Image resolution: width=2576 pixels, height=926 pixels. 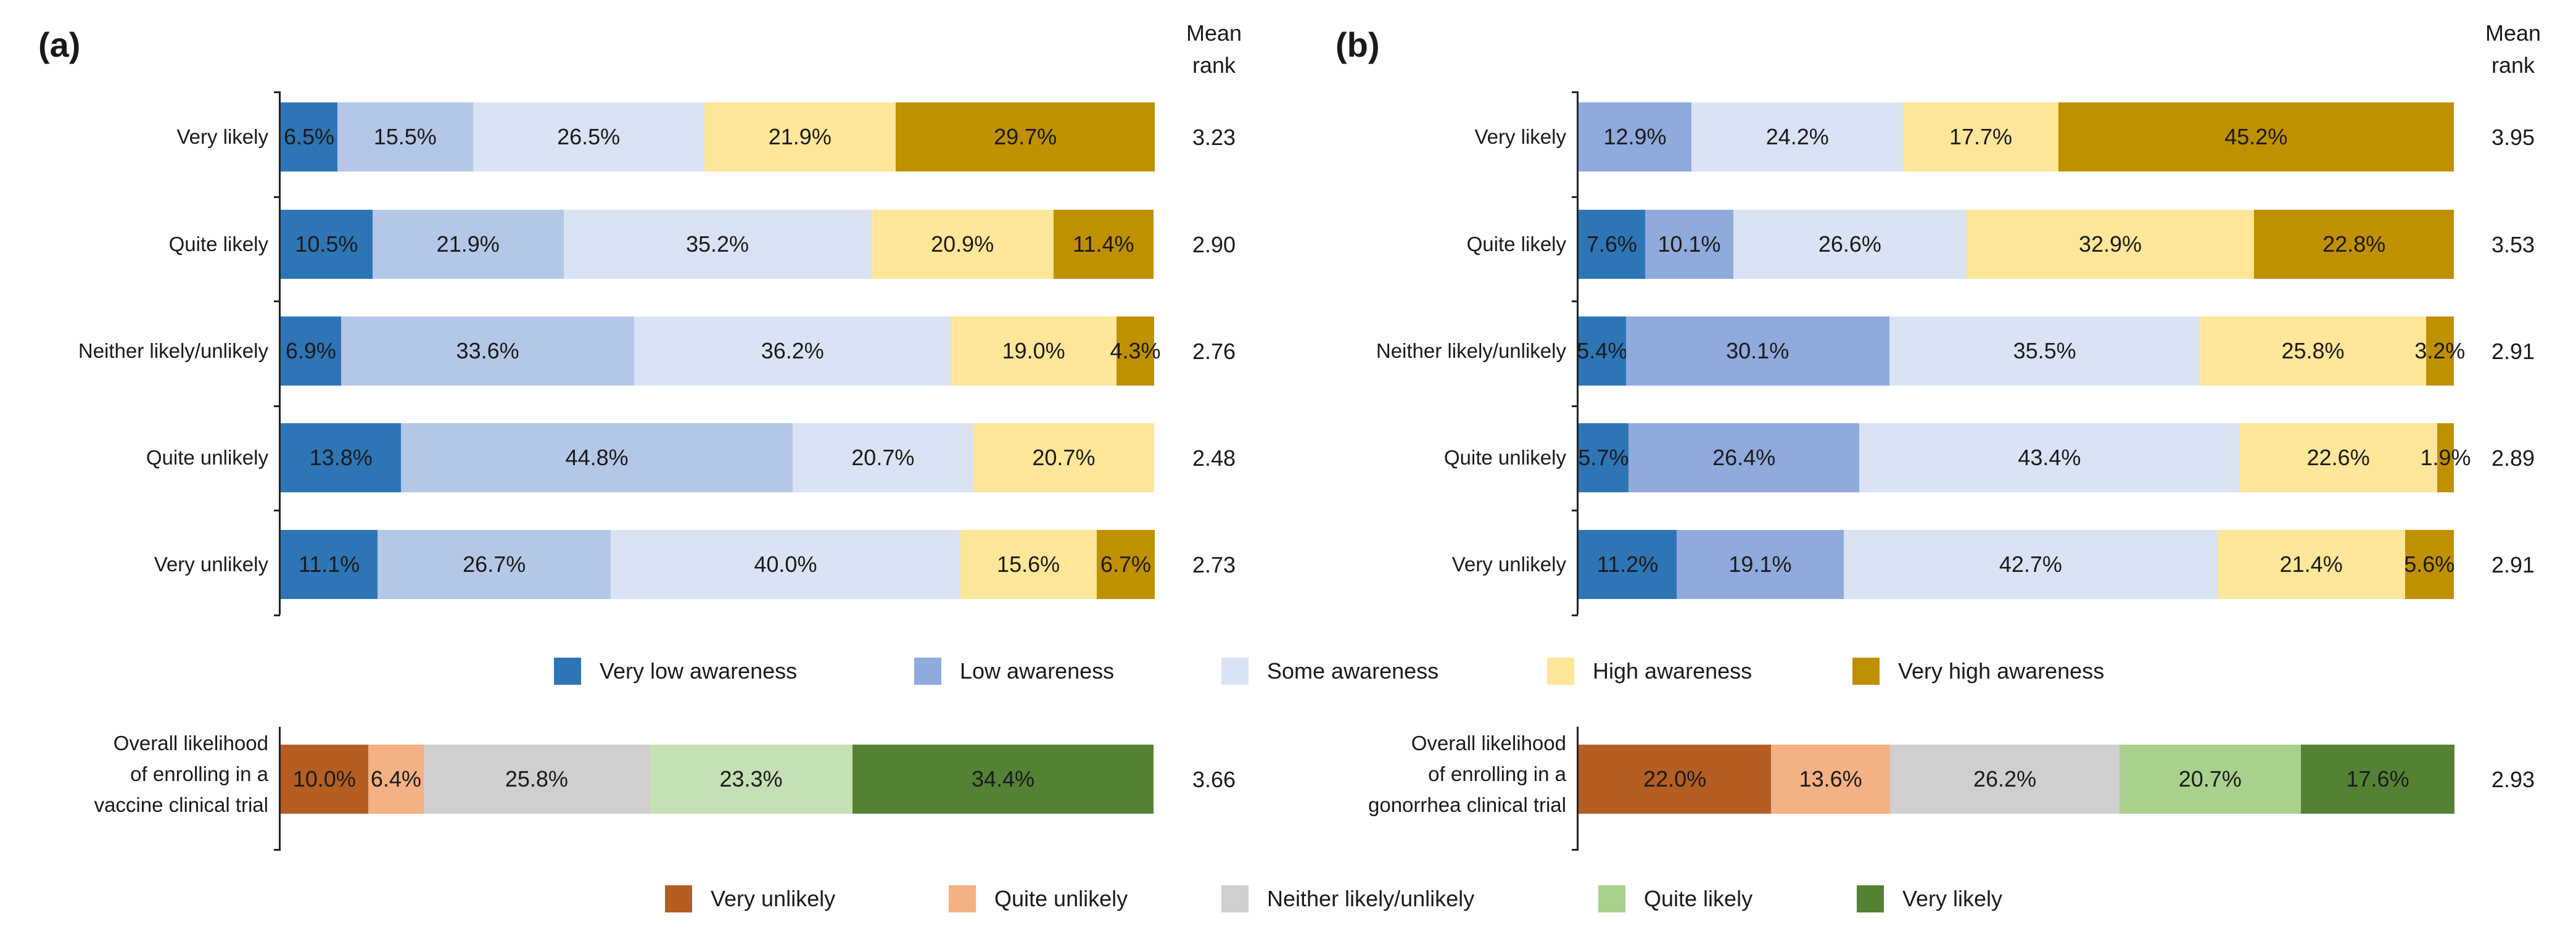 What do you see at coordinates (327, 244) in the screenshot?
I see `bar-segment: 10.5%` at bounding box center [327, 244].